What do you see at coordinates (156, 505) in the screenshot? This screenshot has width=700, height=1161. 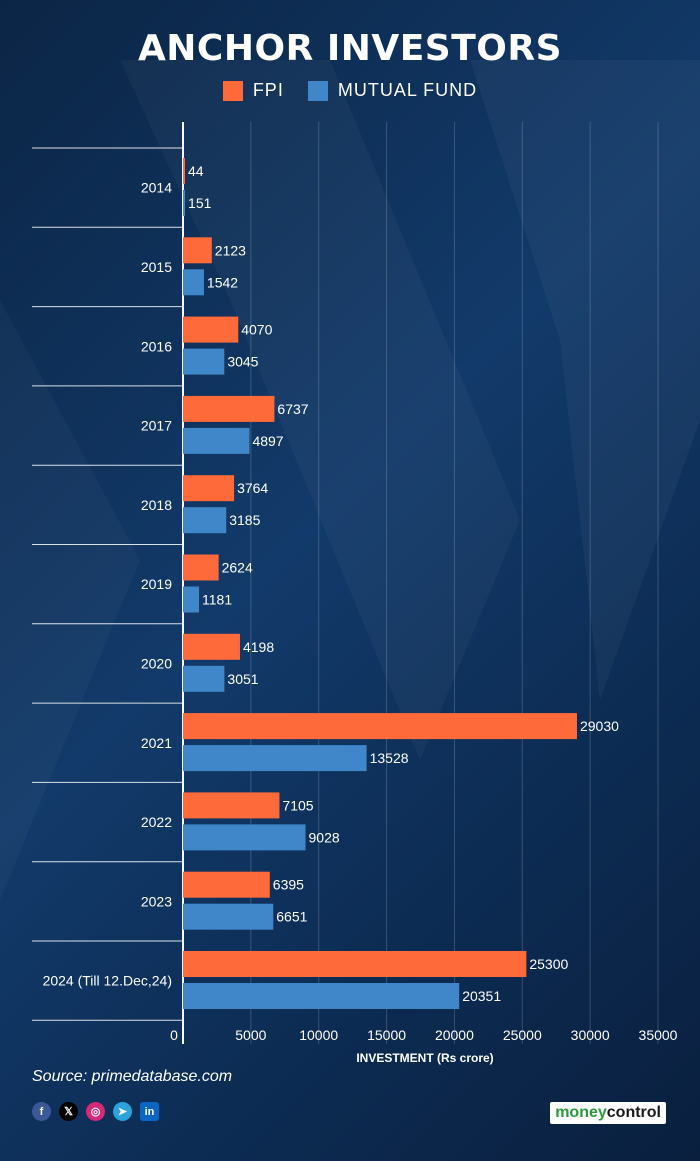 I see `category-label: 2018` at bounding box center [156, 505].